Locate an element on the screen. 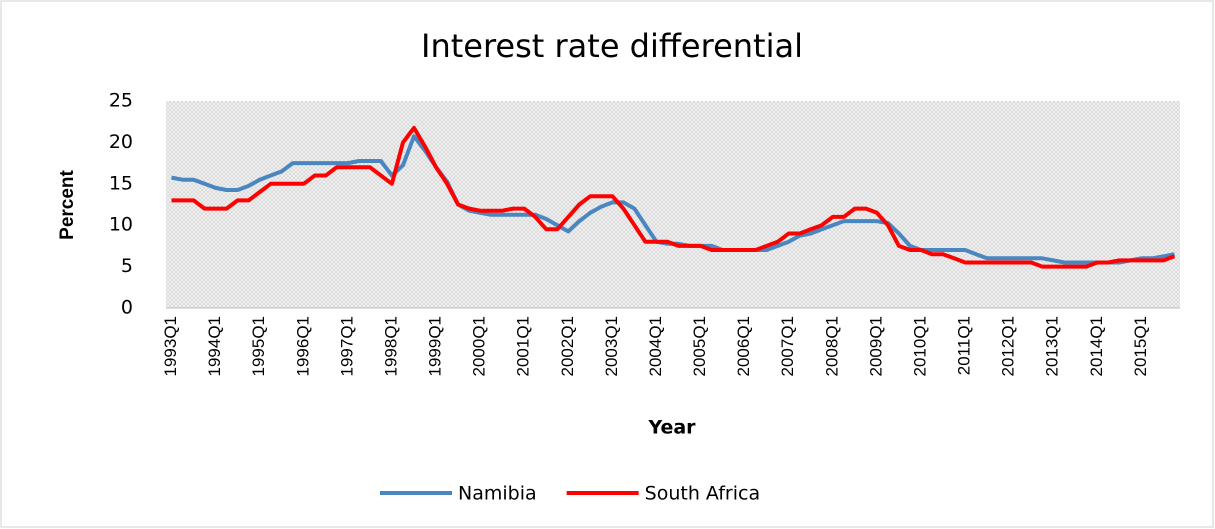  x-tick-label: 2008Q1 is located at coordinates (831, 346).